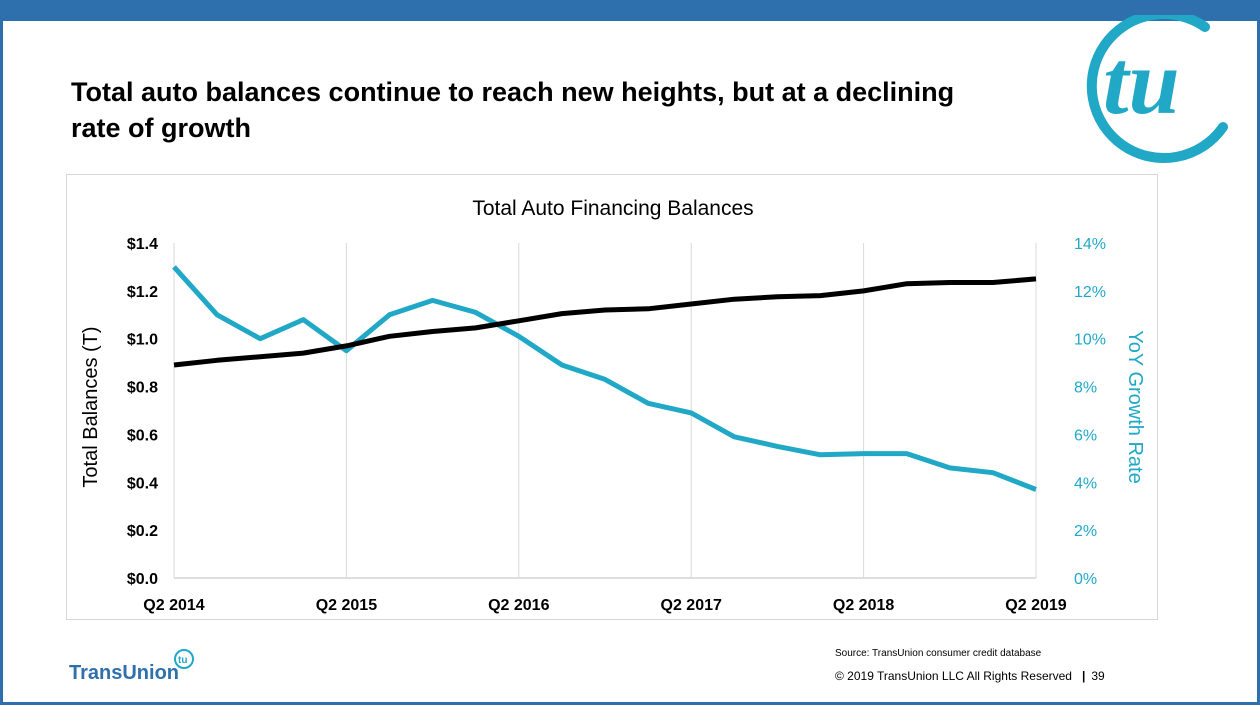 This screenshot has height=705, width=1260. What do you see at coordinates (124, 673) in the screenshot?
I see `transunion-brand: TransUnion` at bounding box center [124, 673].